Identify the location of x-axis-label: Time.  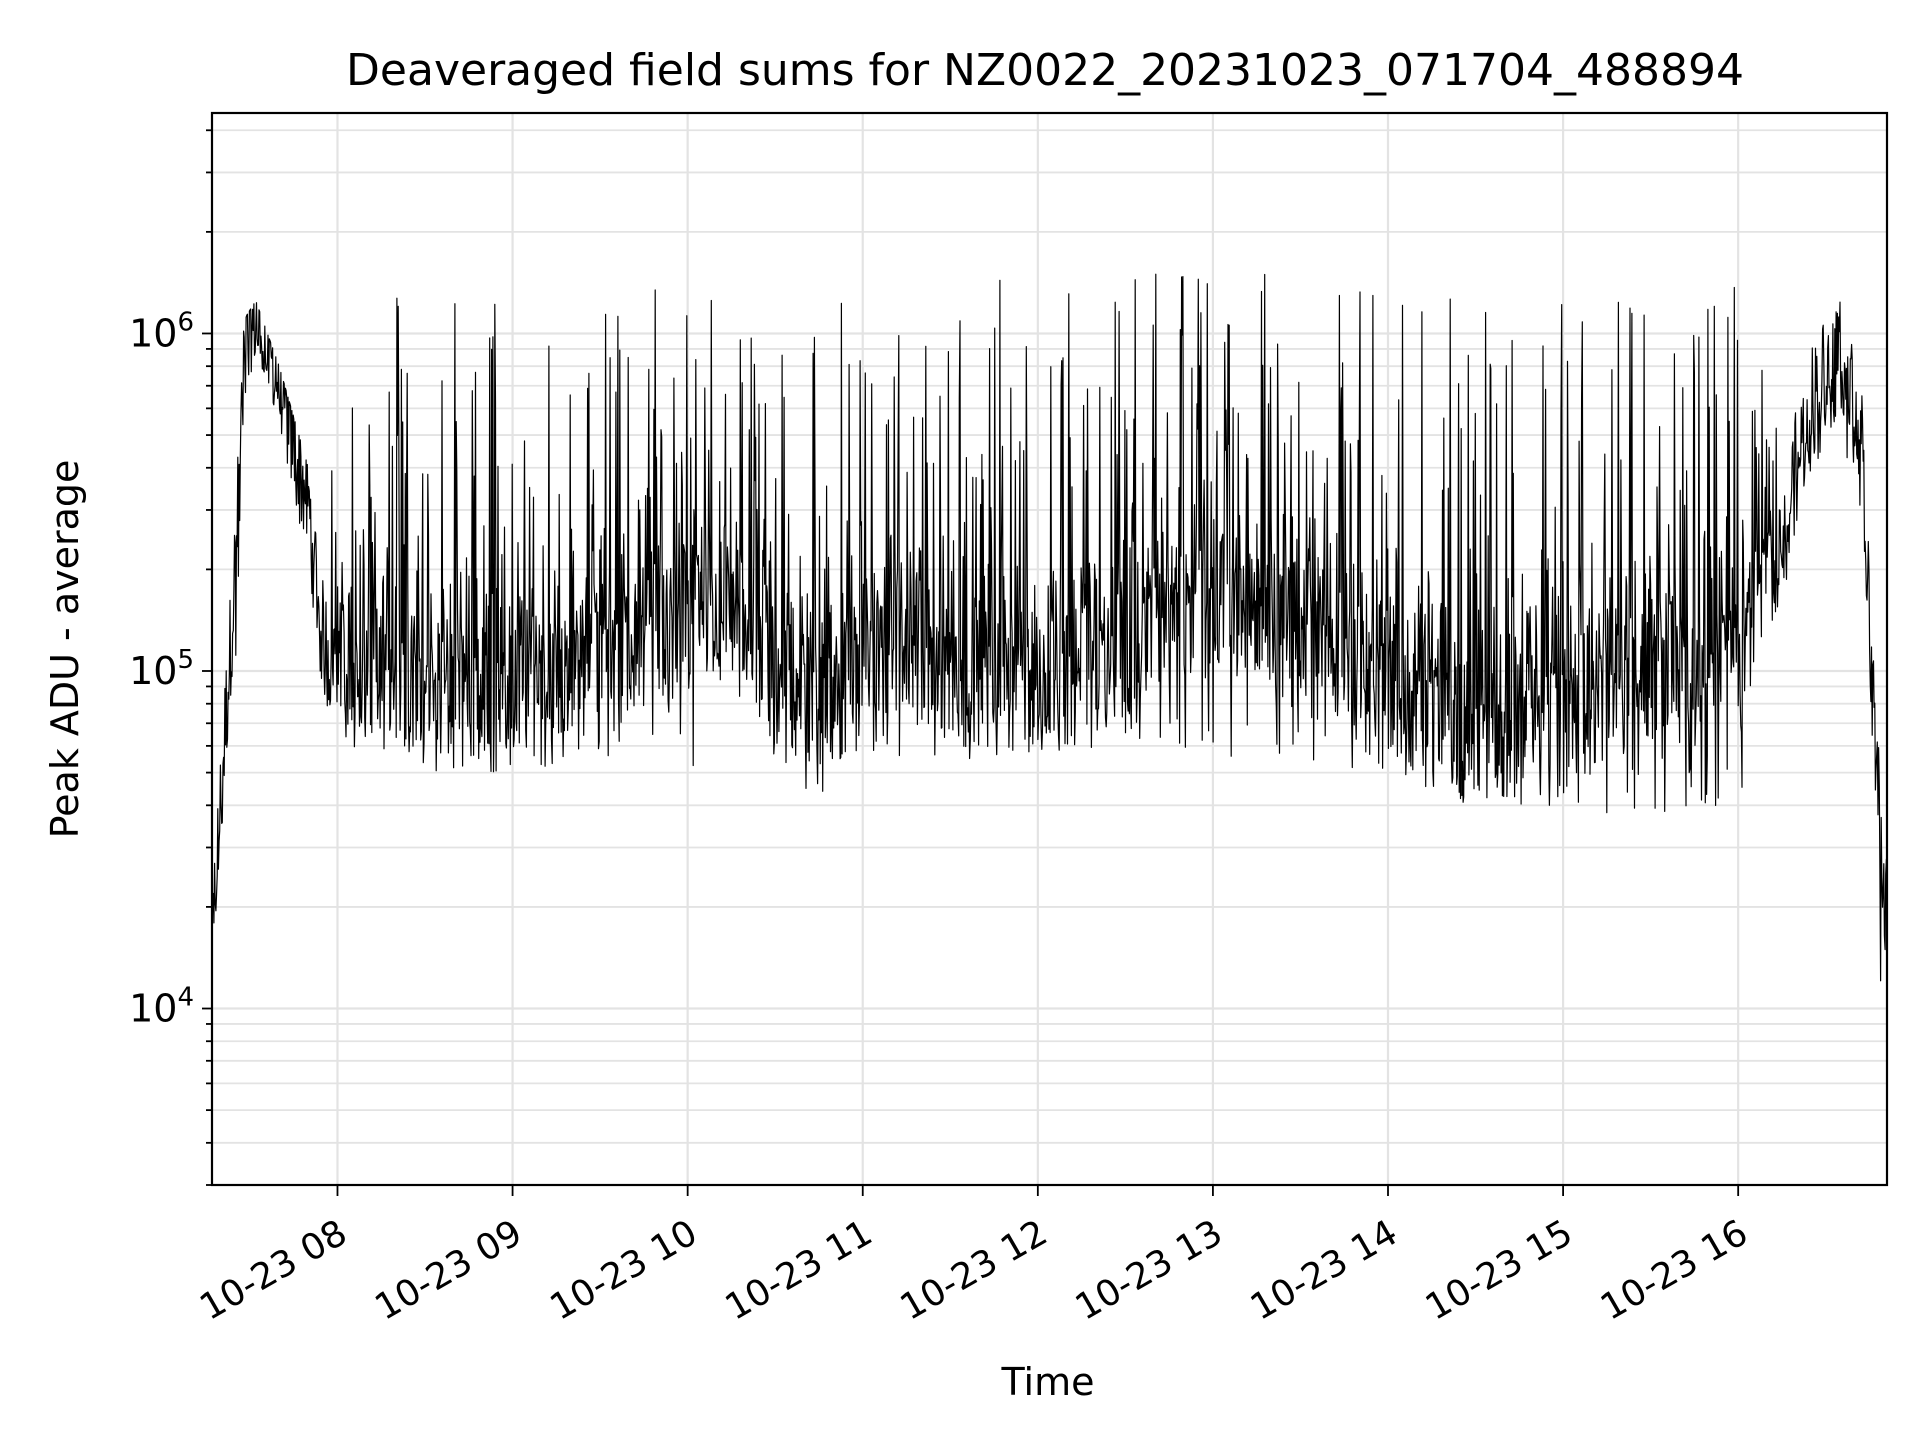
(1048, 1382).